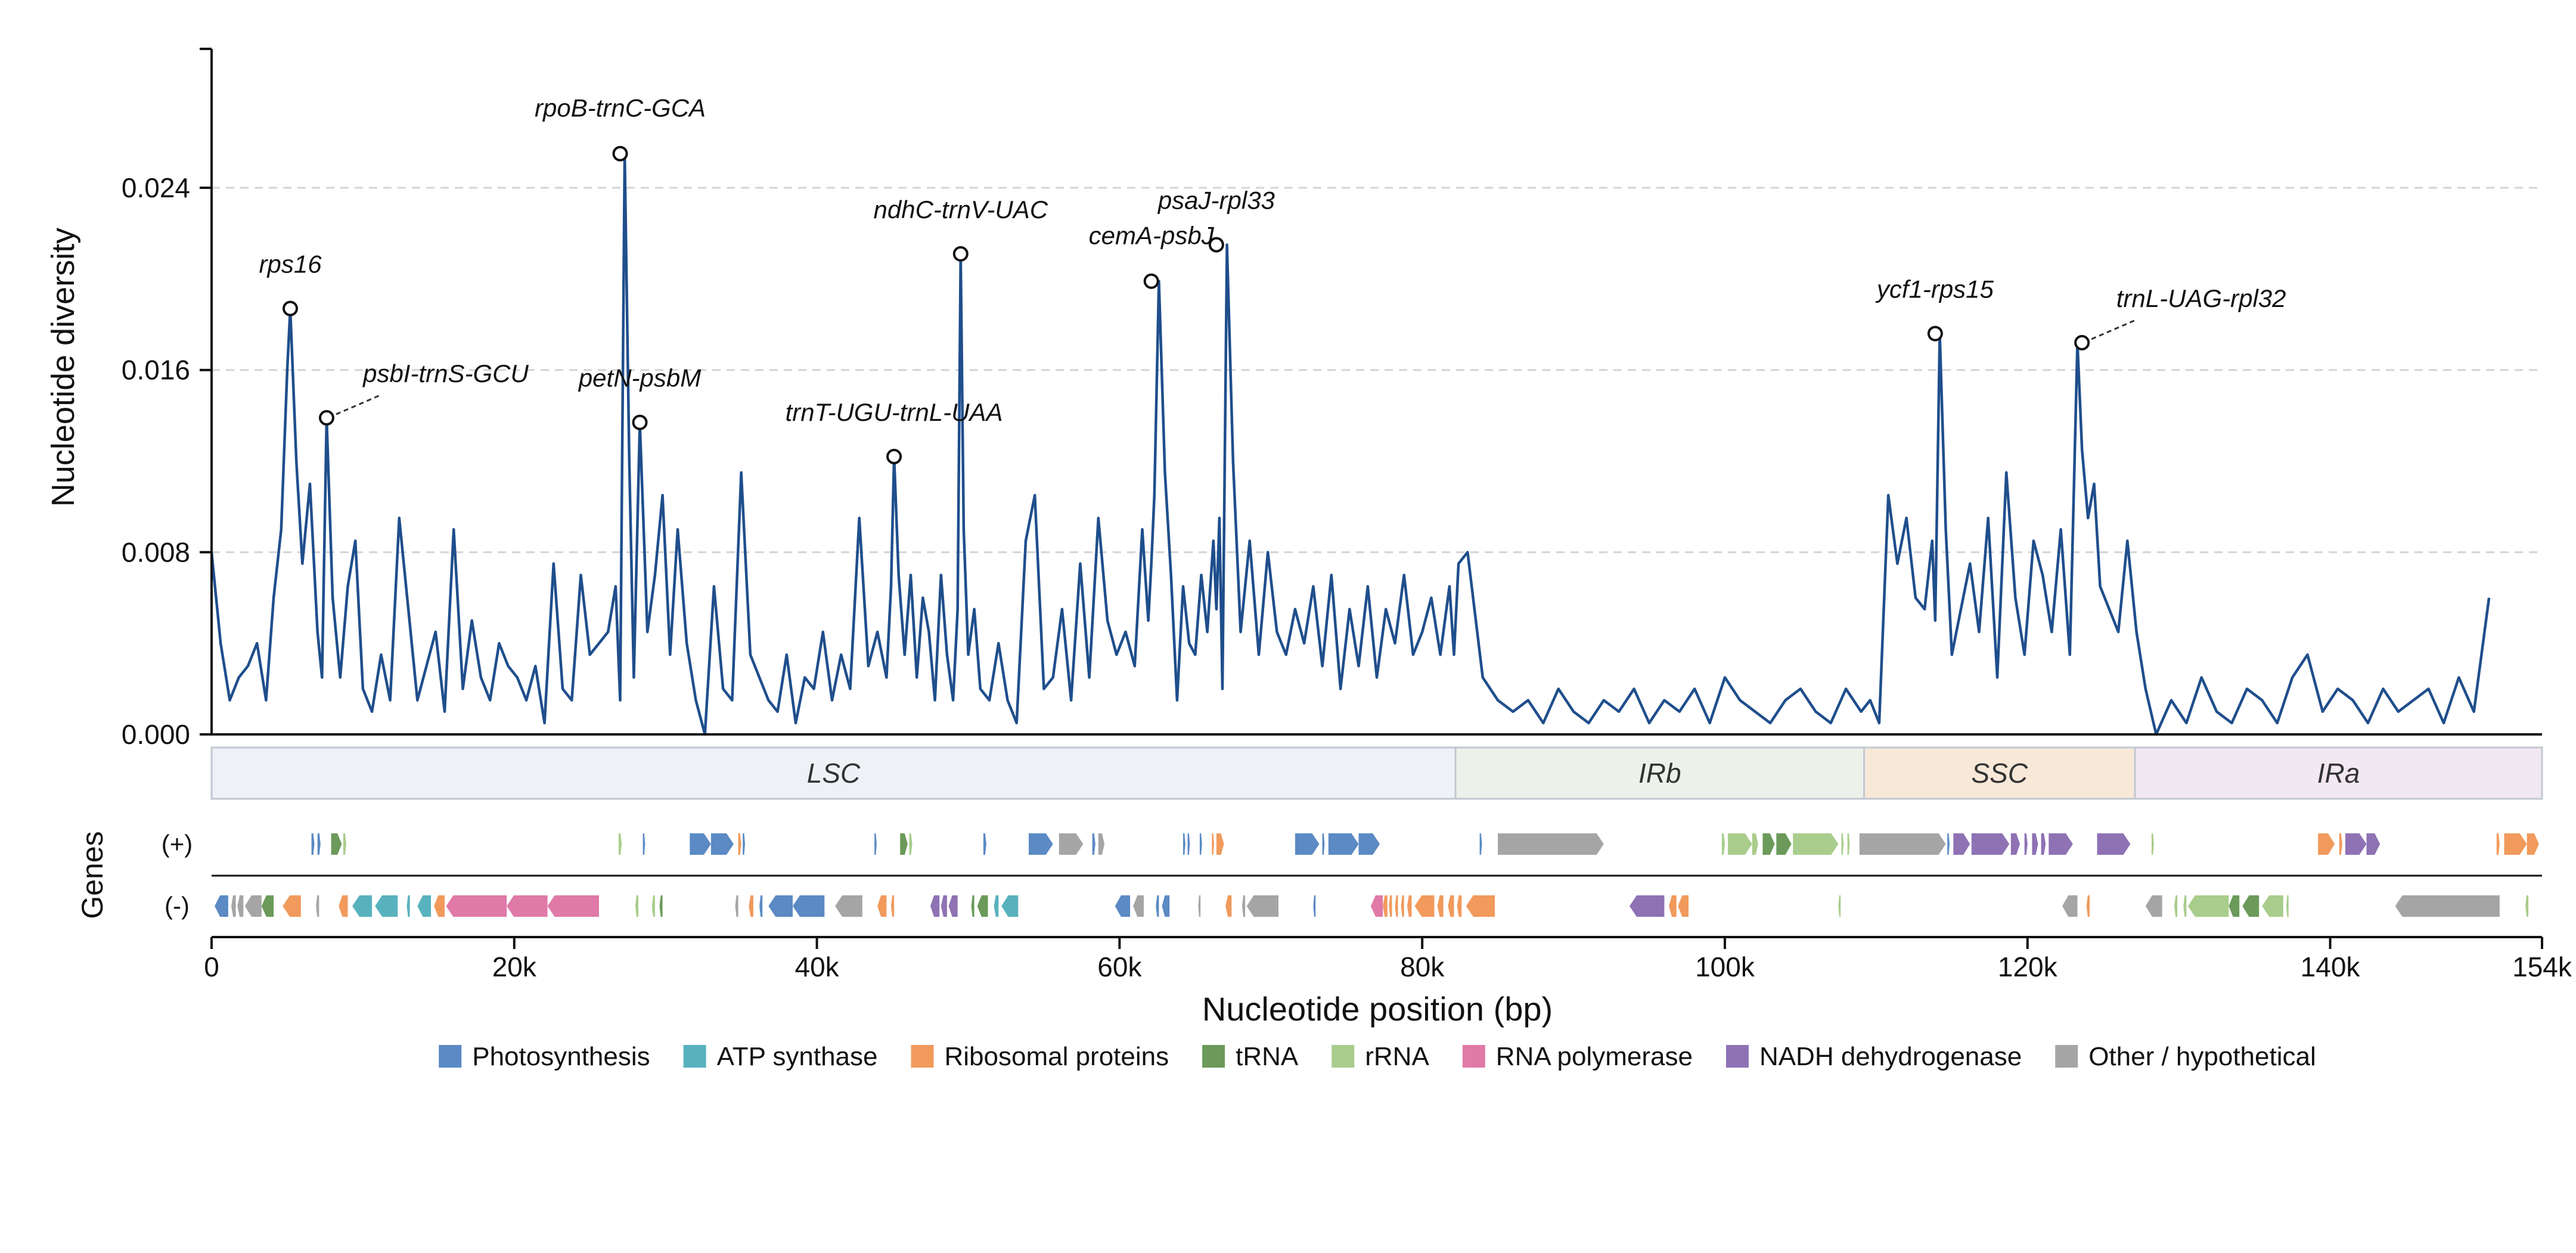 The width and height of the screenshot is (2576, 1253). I want to click on legend-label: Other / hypothetical, so click(2202, 1056).